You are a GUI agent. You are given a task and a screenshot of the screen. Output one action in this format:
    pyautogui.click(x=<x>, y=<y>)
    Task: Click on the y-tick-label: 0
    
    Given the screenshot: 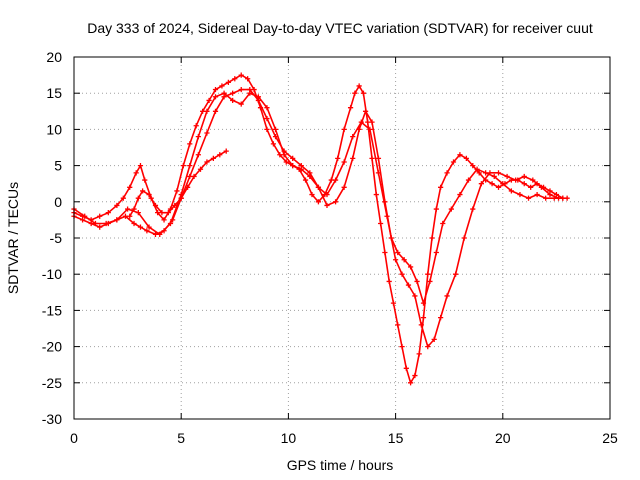 What is the action you would take?
    pyautogui.click(x=58, y=202)
    